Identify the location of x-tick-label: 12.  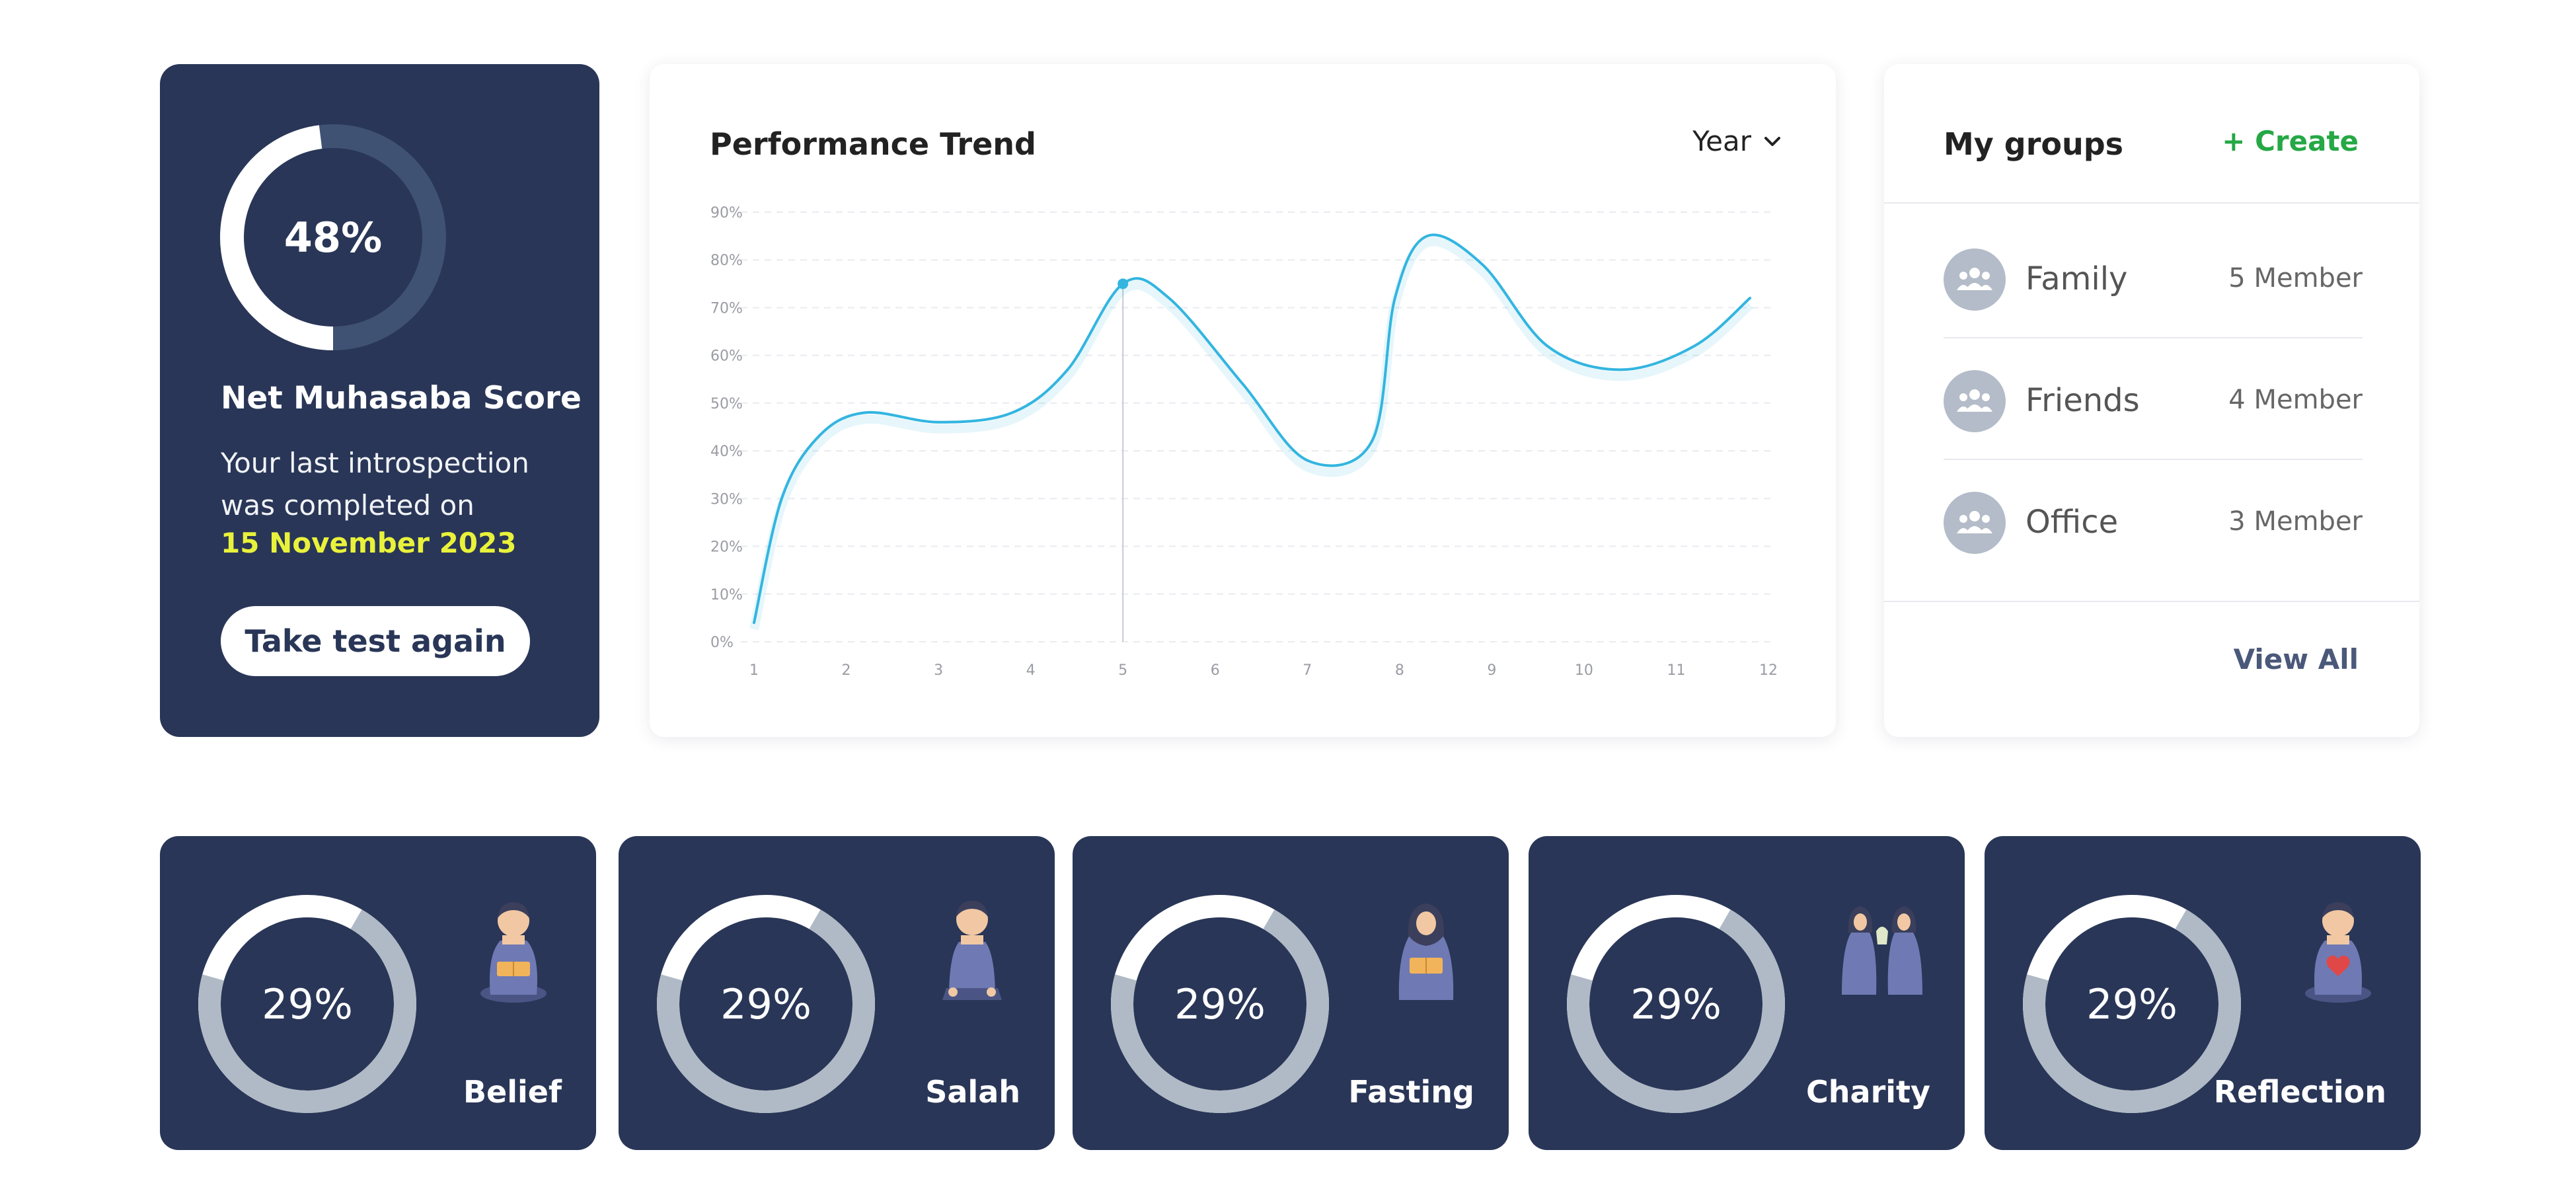
(1769, 670).